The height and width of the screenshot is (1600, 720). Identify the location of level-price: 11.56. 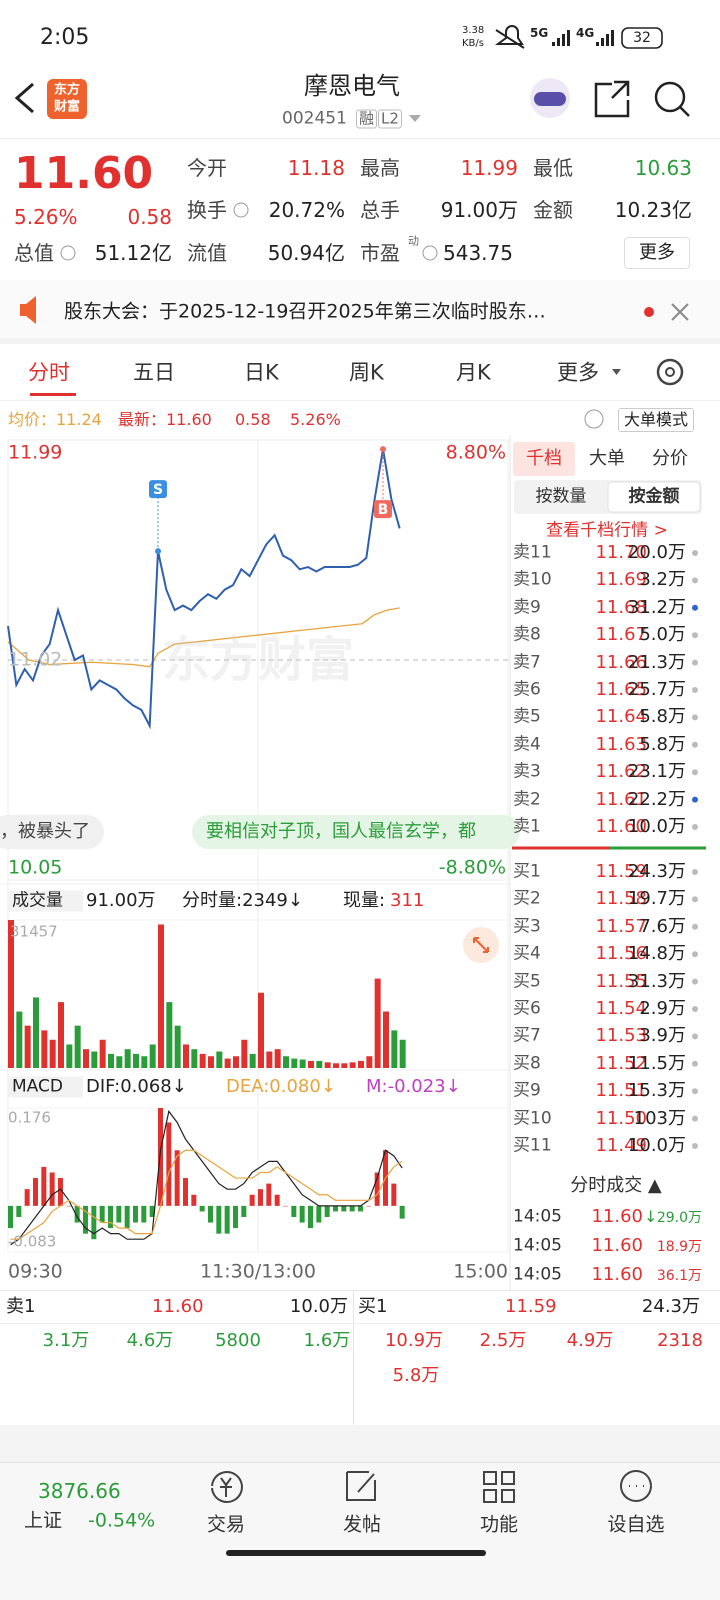
(621, 954).